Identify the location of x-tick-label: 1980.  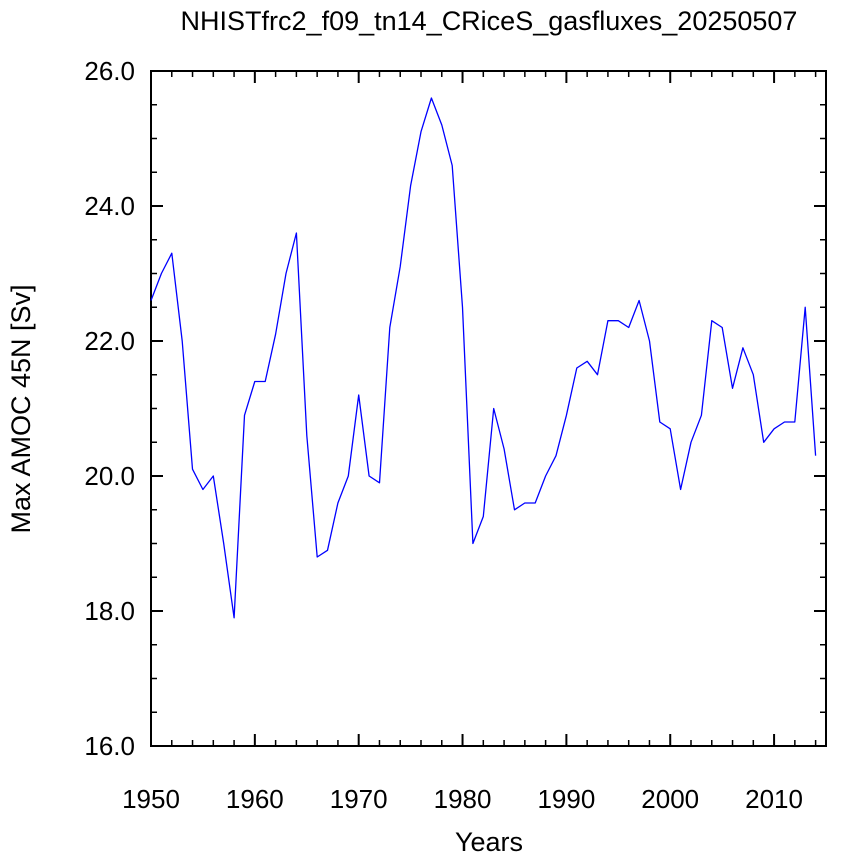
(463, 799).